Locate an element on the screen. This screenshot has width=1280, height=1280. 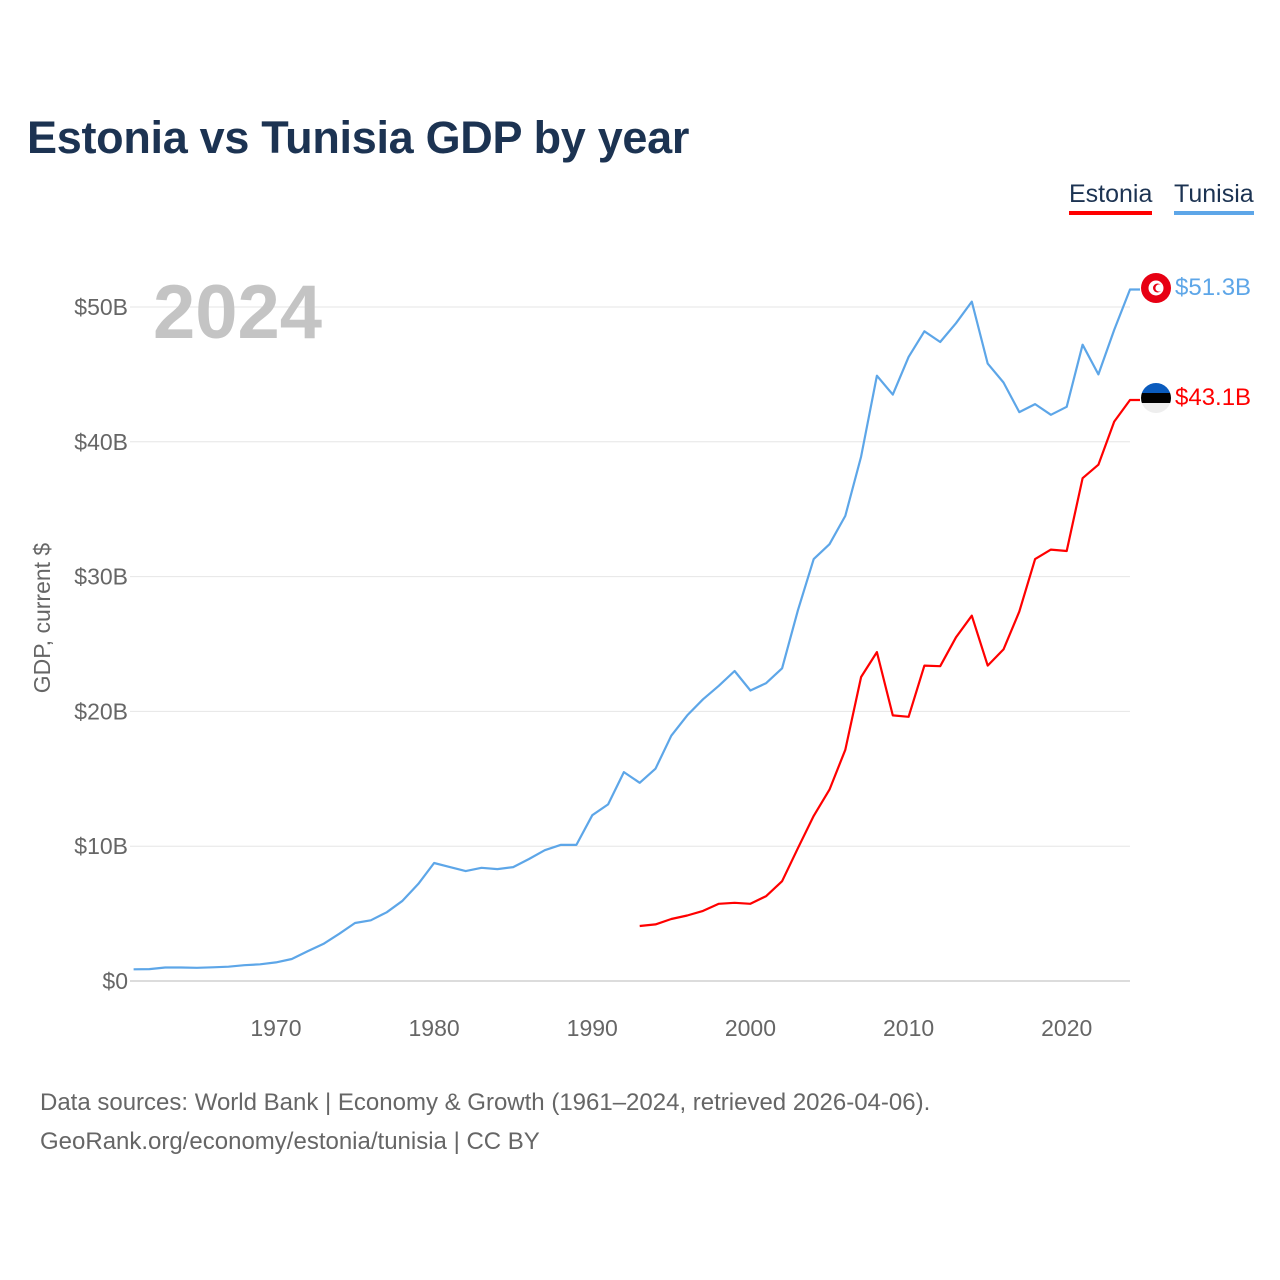
estonia-end-value: $43.1B is located at coordinates (1213, 397).